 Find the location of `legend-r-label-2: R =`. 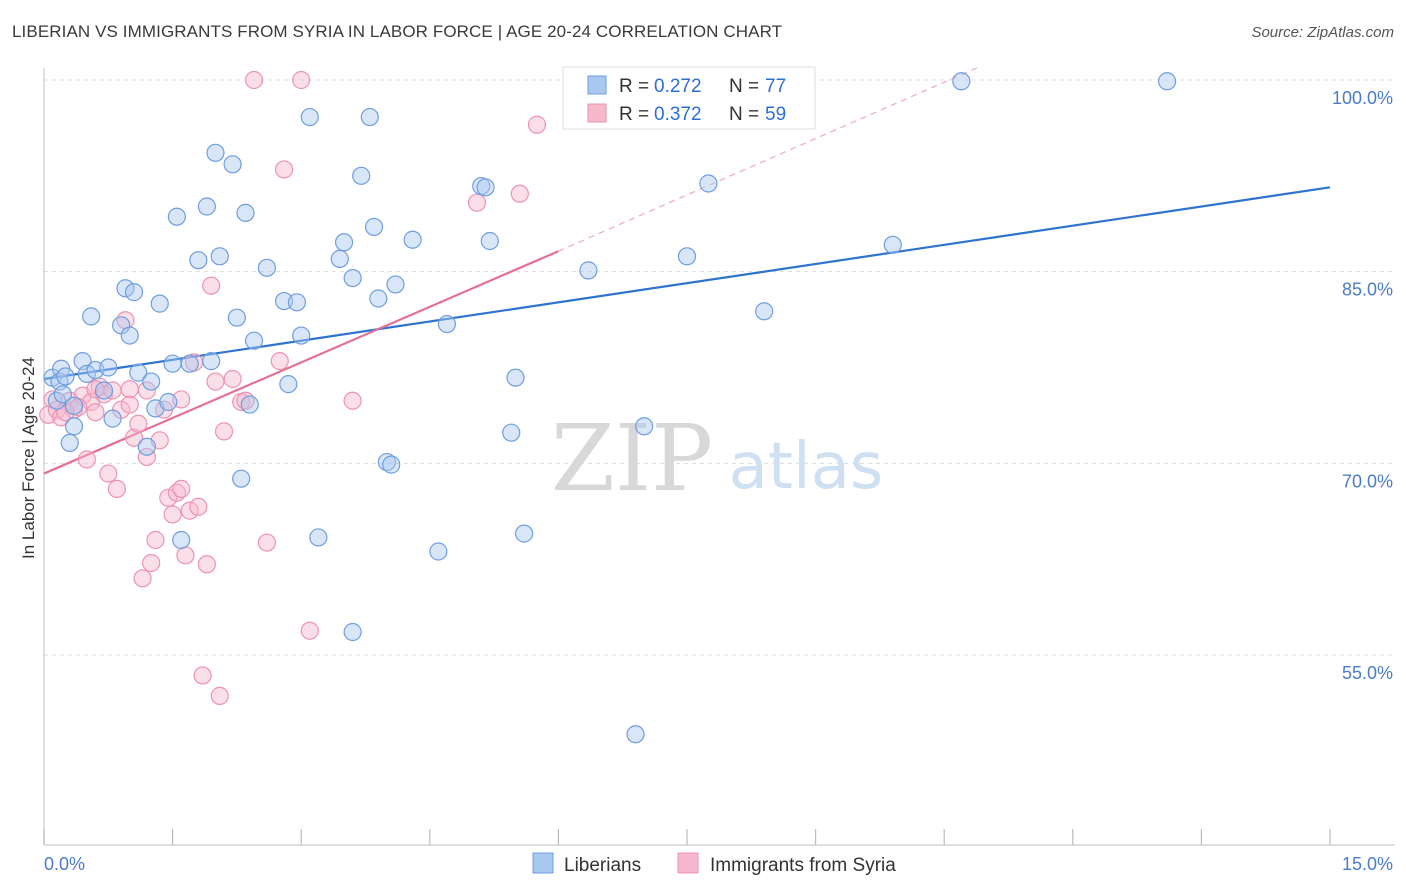

legend-r-label-2: R = is located at coordinates (634, 114).